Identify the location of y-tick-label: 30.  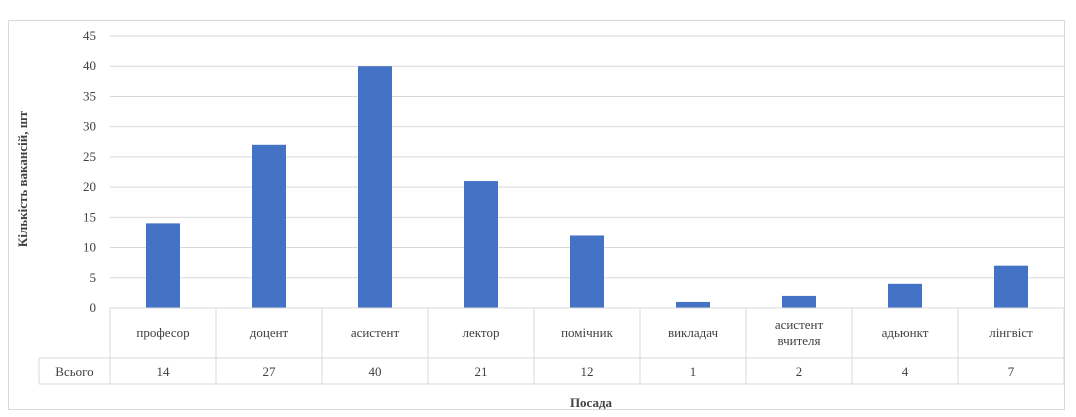
(89, 126).